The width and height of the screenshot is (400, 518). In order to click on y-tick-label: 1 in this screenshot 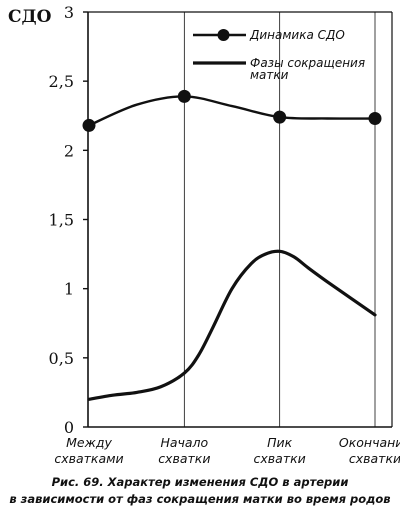, I will do `click(69, 289)`.